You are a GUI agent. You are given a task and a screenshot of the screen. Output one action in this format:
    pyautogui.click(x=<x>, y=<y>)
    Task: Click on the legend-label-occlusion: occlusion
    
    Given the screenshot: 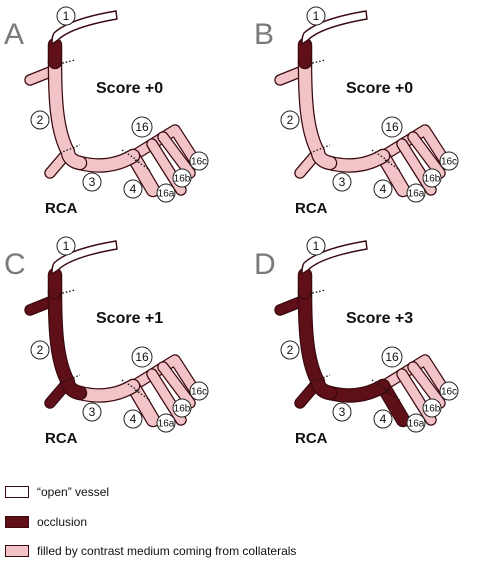 What is the action you would take?
    pyautogui.click(x=62, y=522)
    